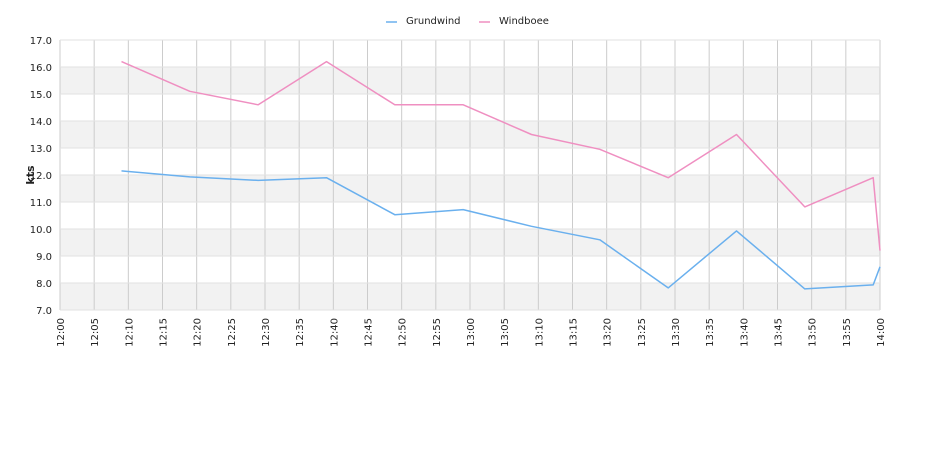 Image resolution: width=940 pixels, height=450 pixels. Describe the element at coordinates (881, 332) in the screenshot. I see `x-tick-label: 14:00` at that location.